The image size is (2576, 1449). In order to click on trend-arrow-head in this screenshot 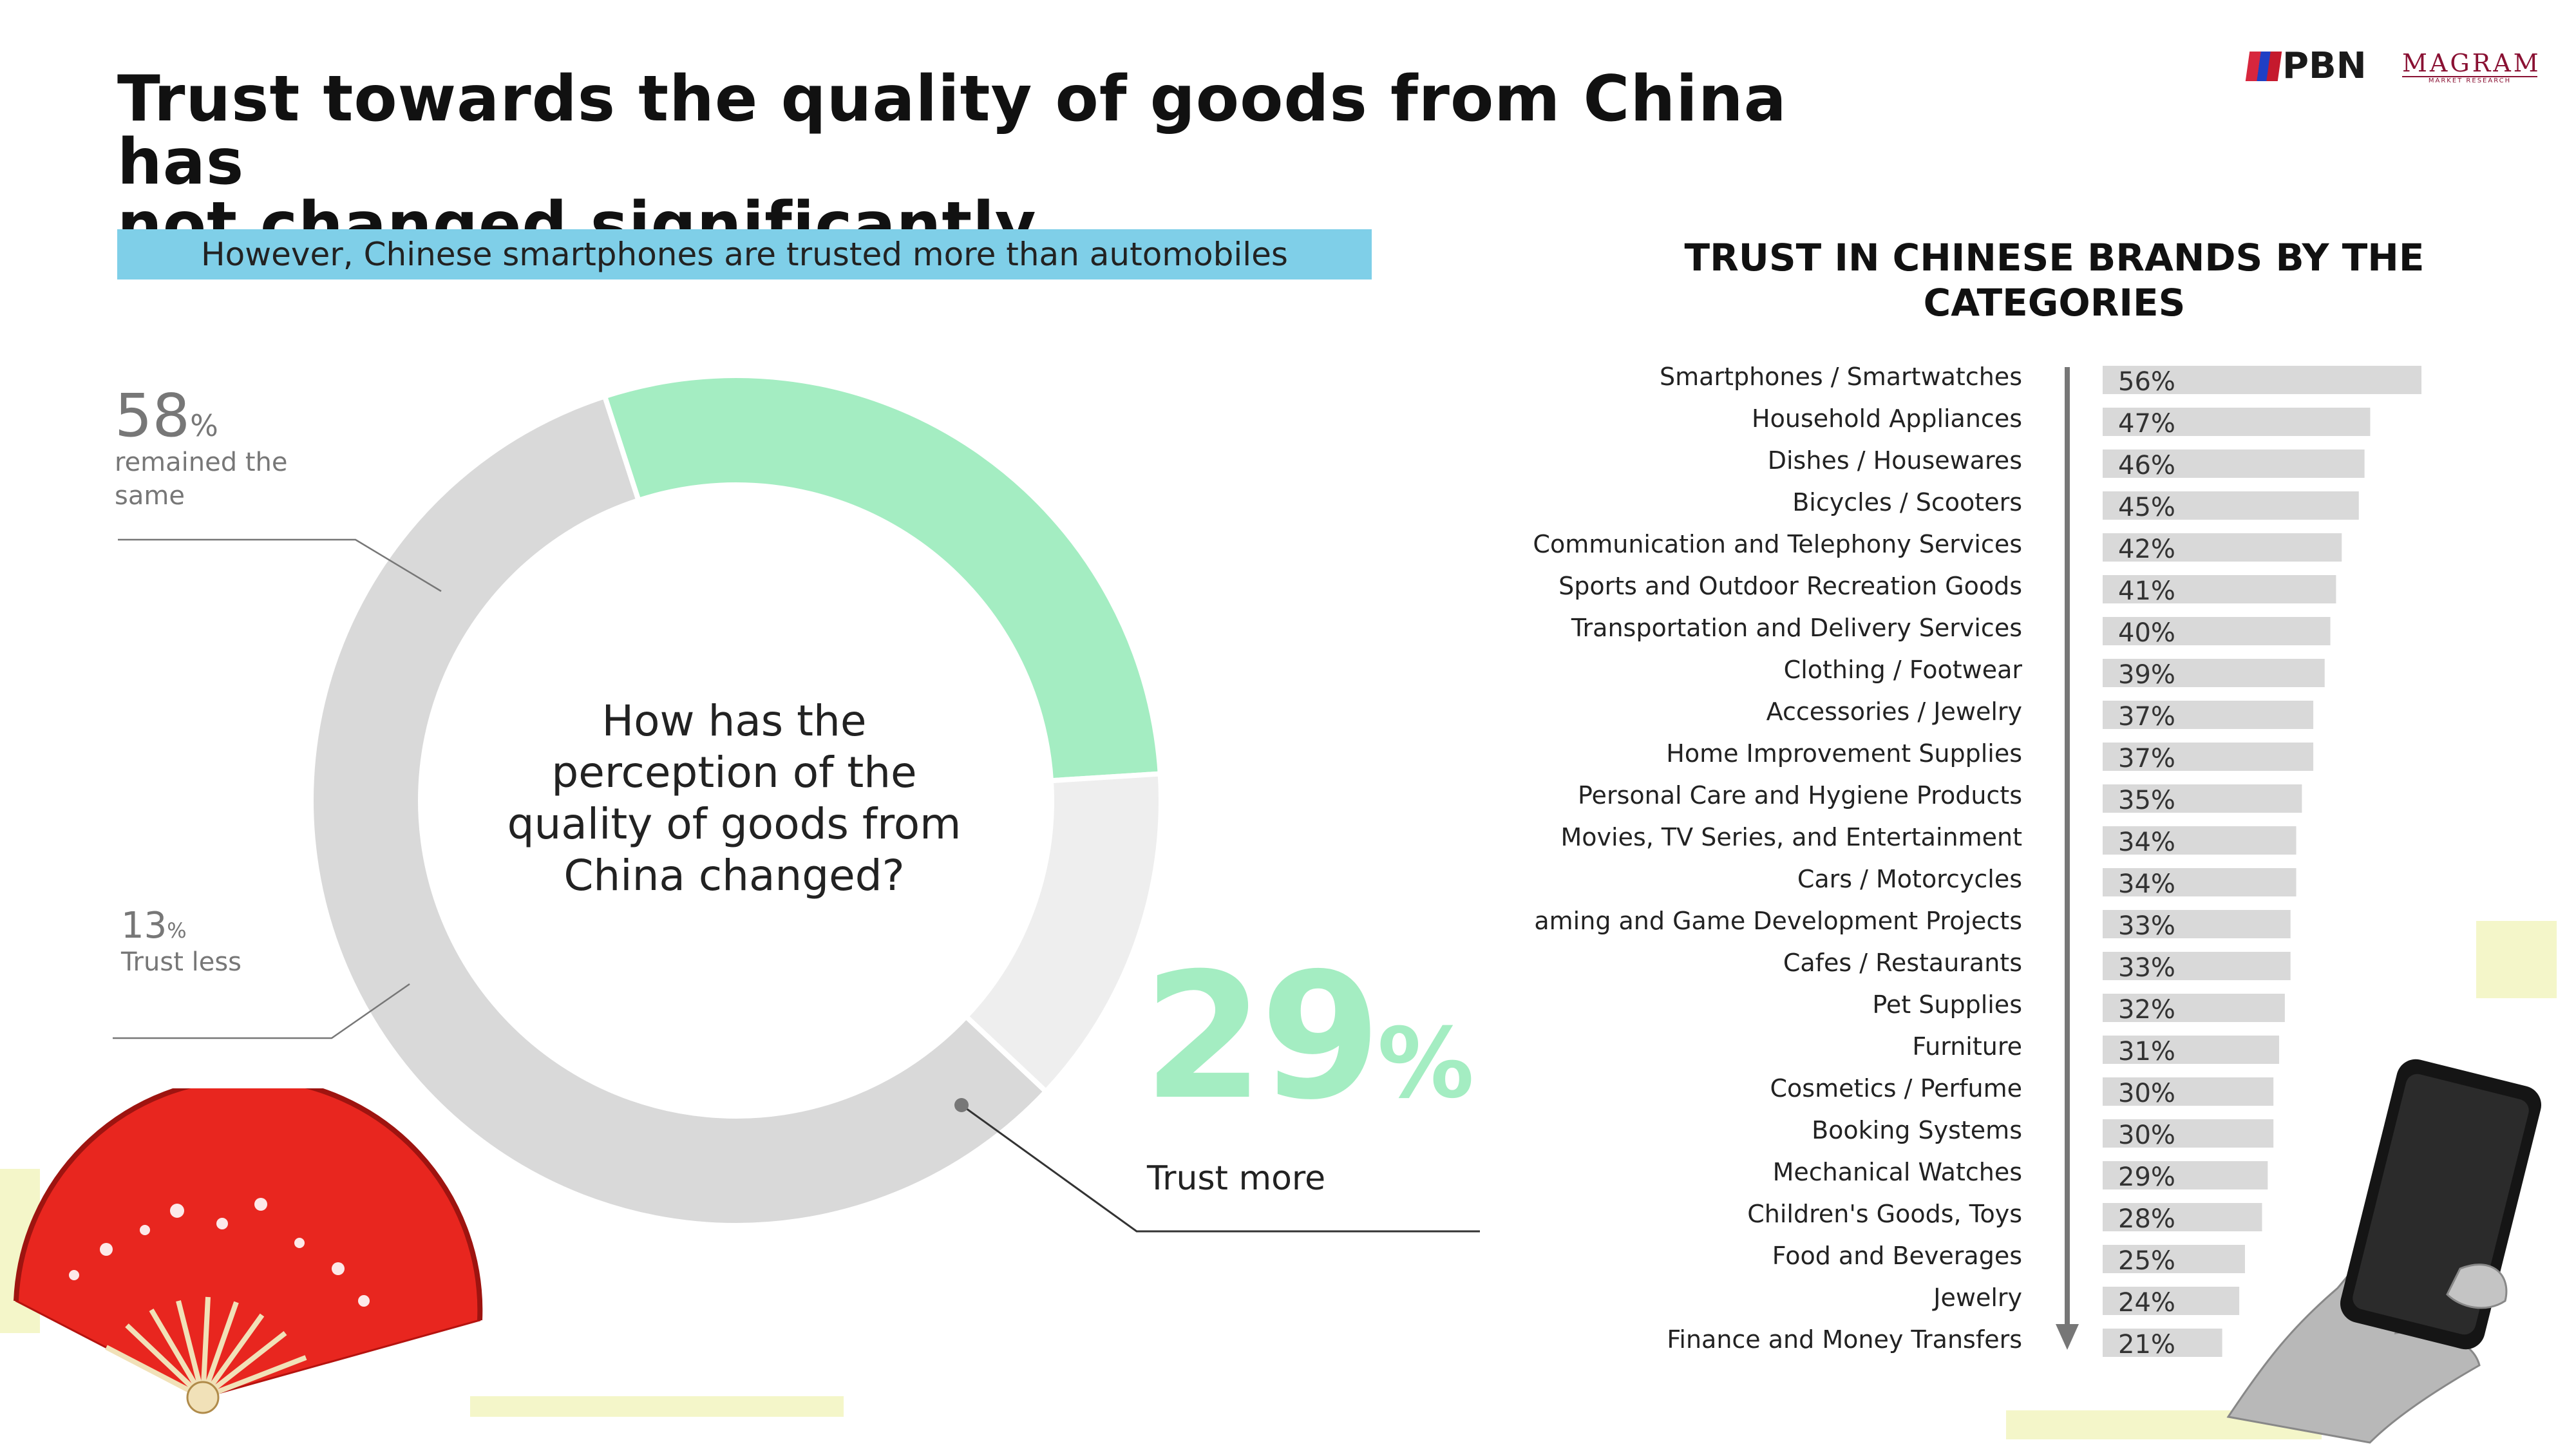, I will do `click(2068, 1337)`.